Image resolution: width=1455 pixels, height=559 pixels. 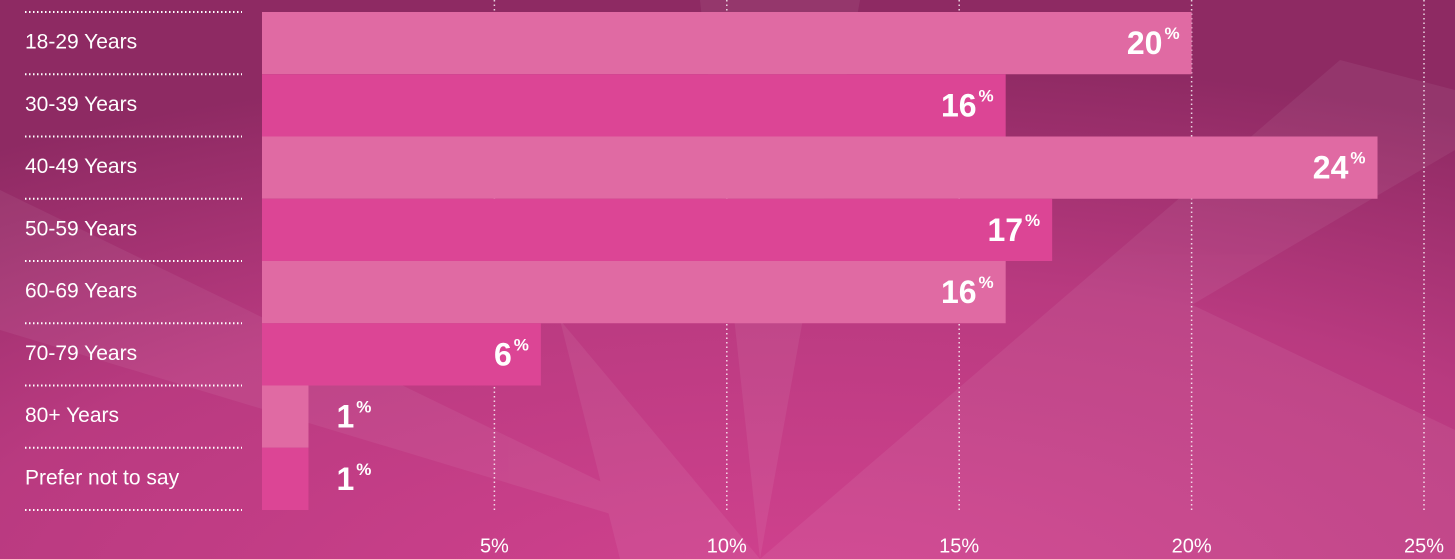 I want to click on category-label: 18-29 Years, so click(x=81, y=42).